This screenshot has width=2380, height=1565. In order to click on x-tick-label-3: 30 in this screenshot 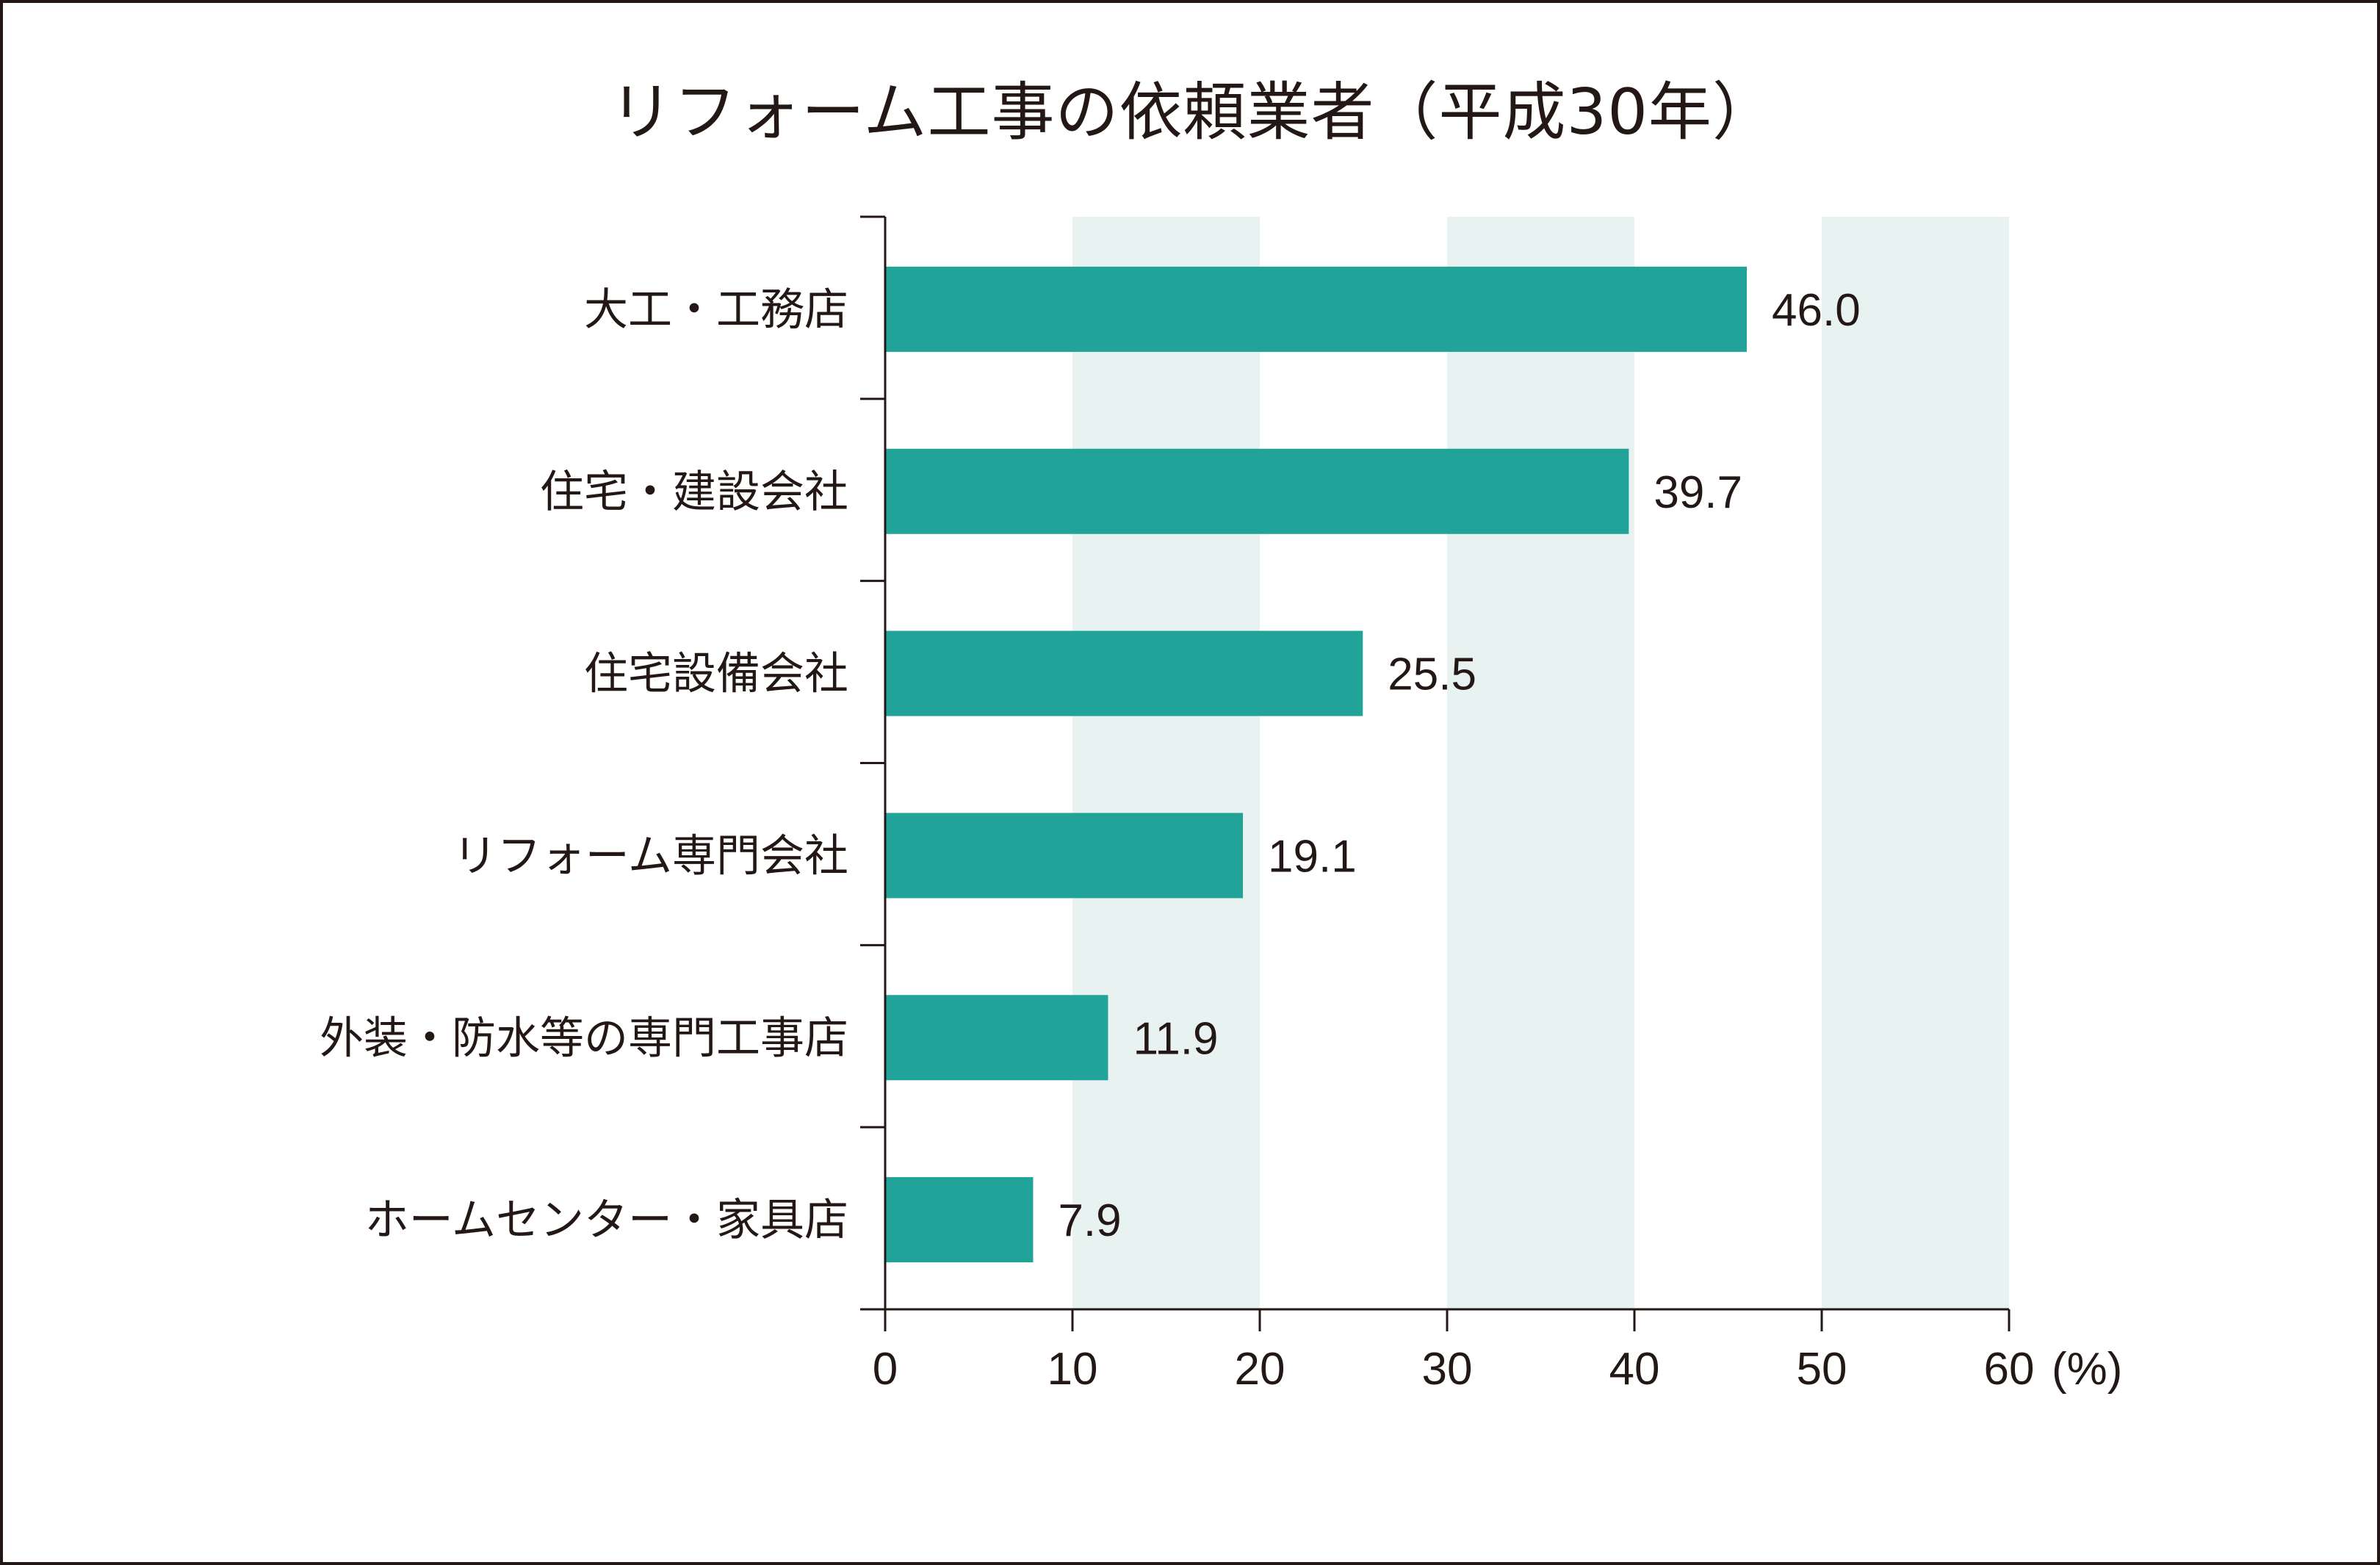, I will do `click(1447, 1369)`.